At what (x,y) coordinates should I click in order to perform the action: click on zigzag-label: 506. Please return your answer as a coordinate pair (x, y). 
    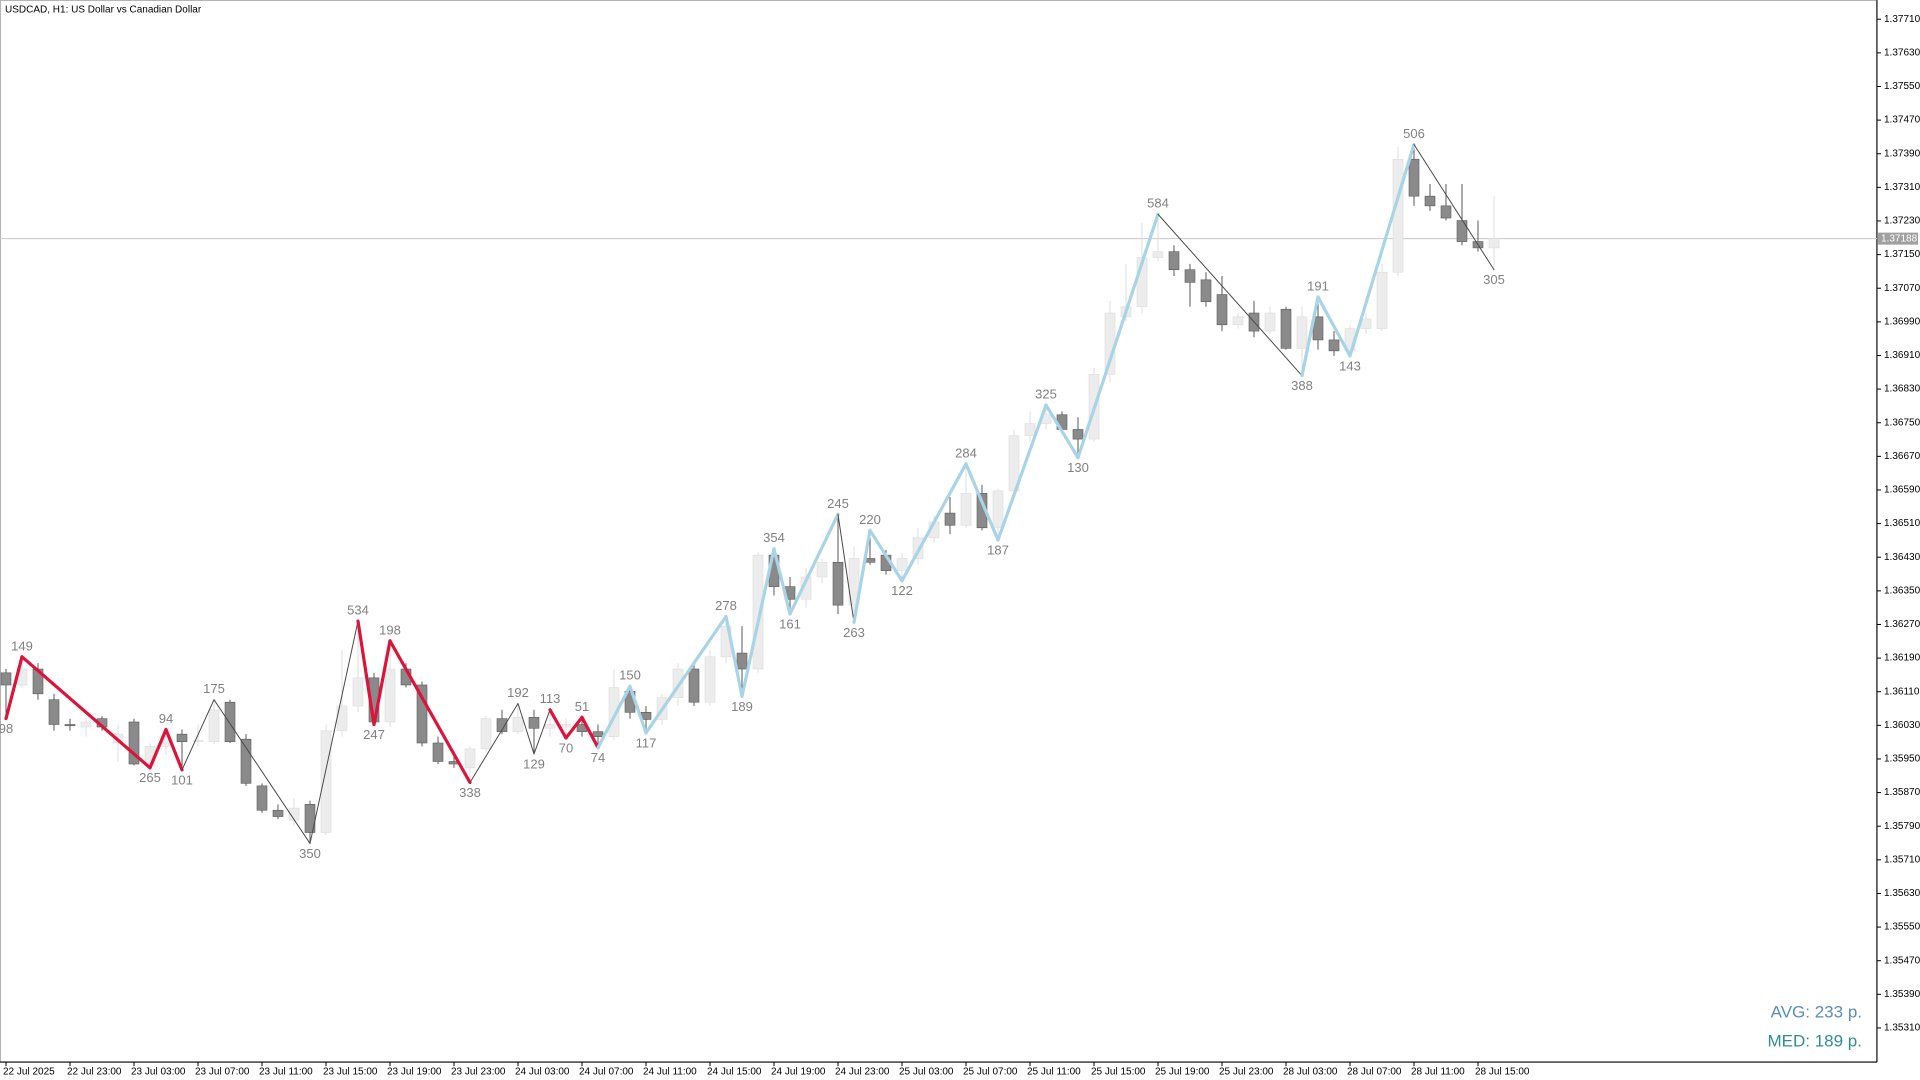
    Looking at the image, I should click on (1414, 133).